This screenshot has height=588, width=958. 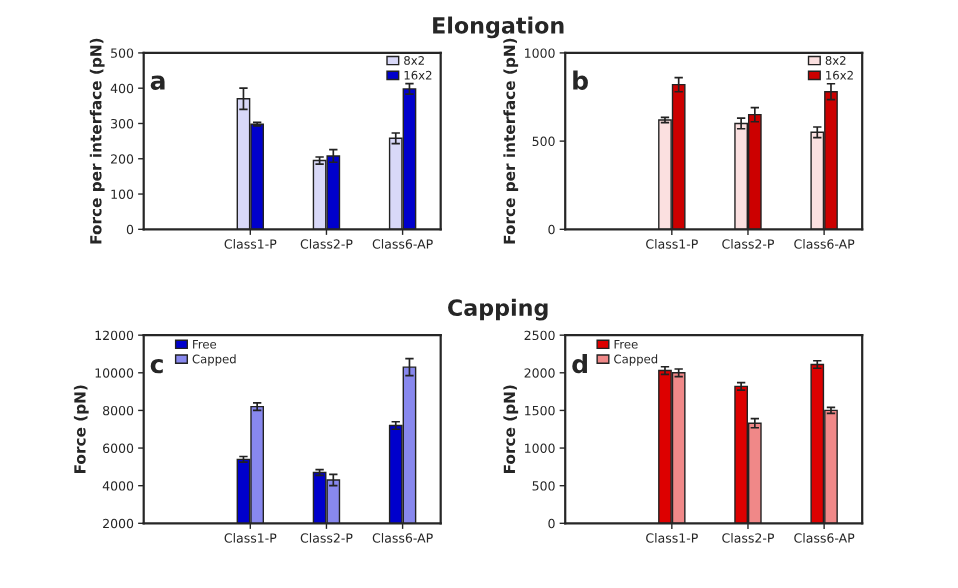 I want to click on text: Capping, so click(x=498, y=309).